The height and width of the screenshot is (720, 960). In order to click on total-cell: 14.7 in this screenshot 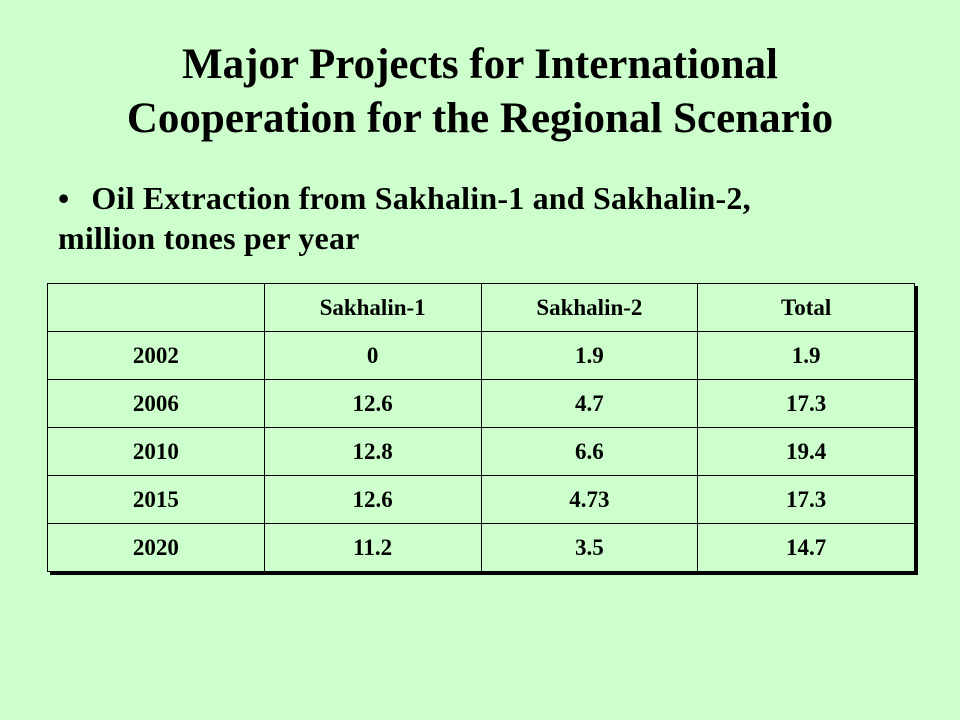, I will do `click(806, 547)`.